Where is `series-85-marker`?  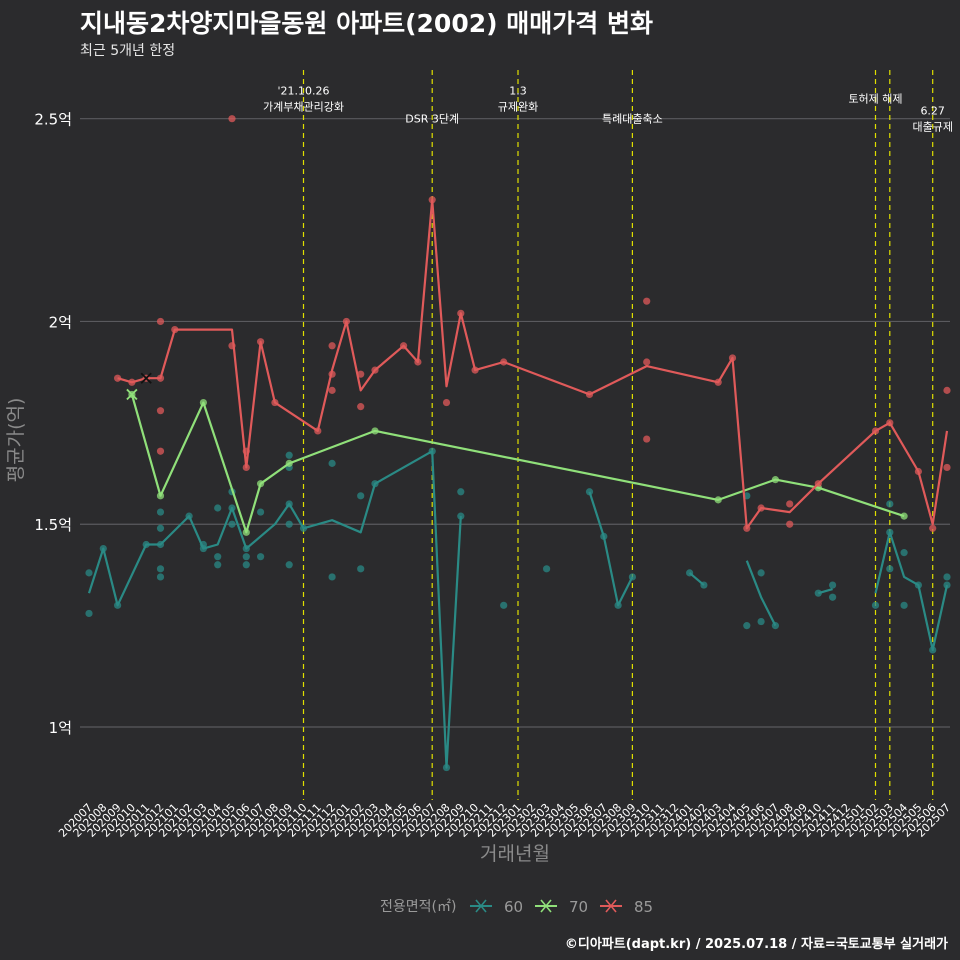
series-85-marker is located at coordinates (146, 378).